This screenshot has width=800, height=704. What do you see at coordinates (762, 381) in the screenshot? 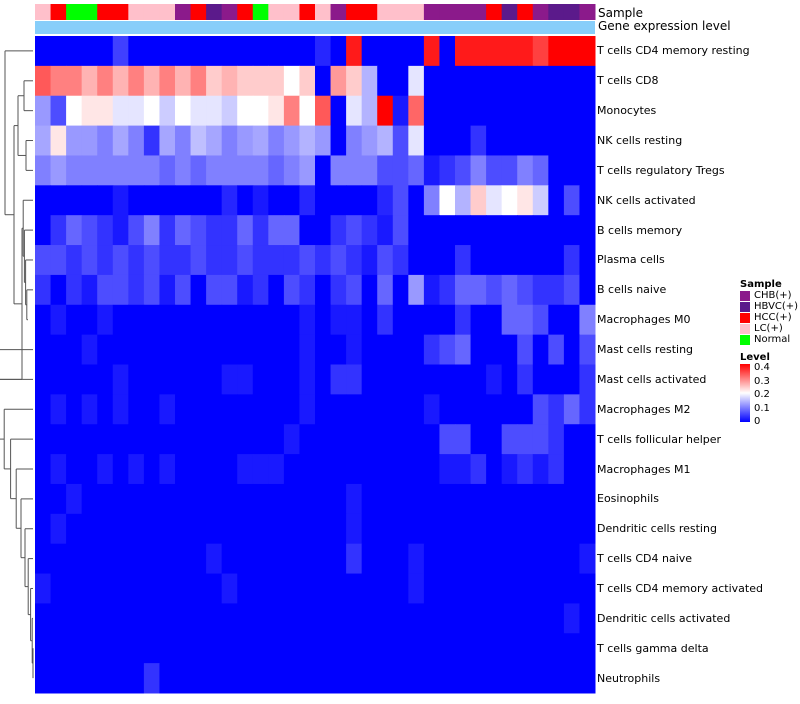
I see `level-legend-tick: 0.3` at bounding box center [762, 381].